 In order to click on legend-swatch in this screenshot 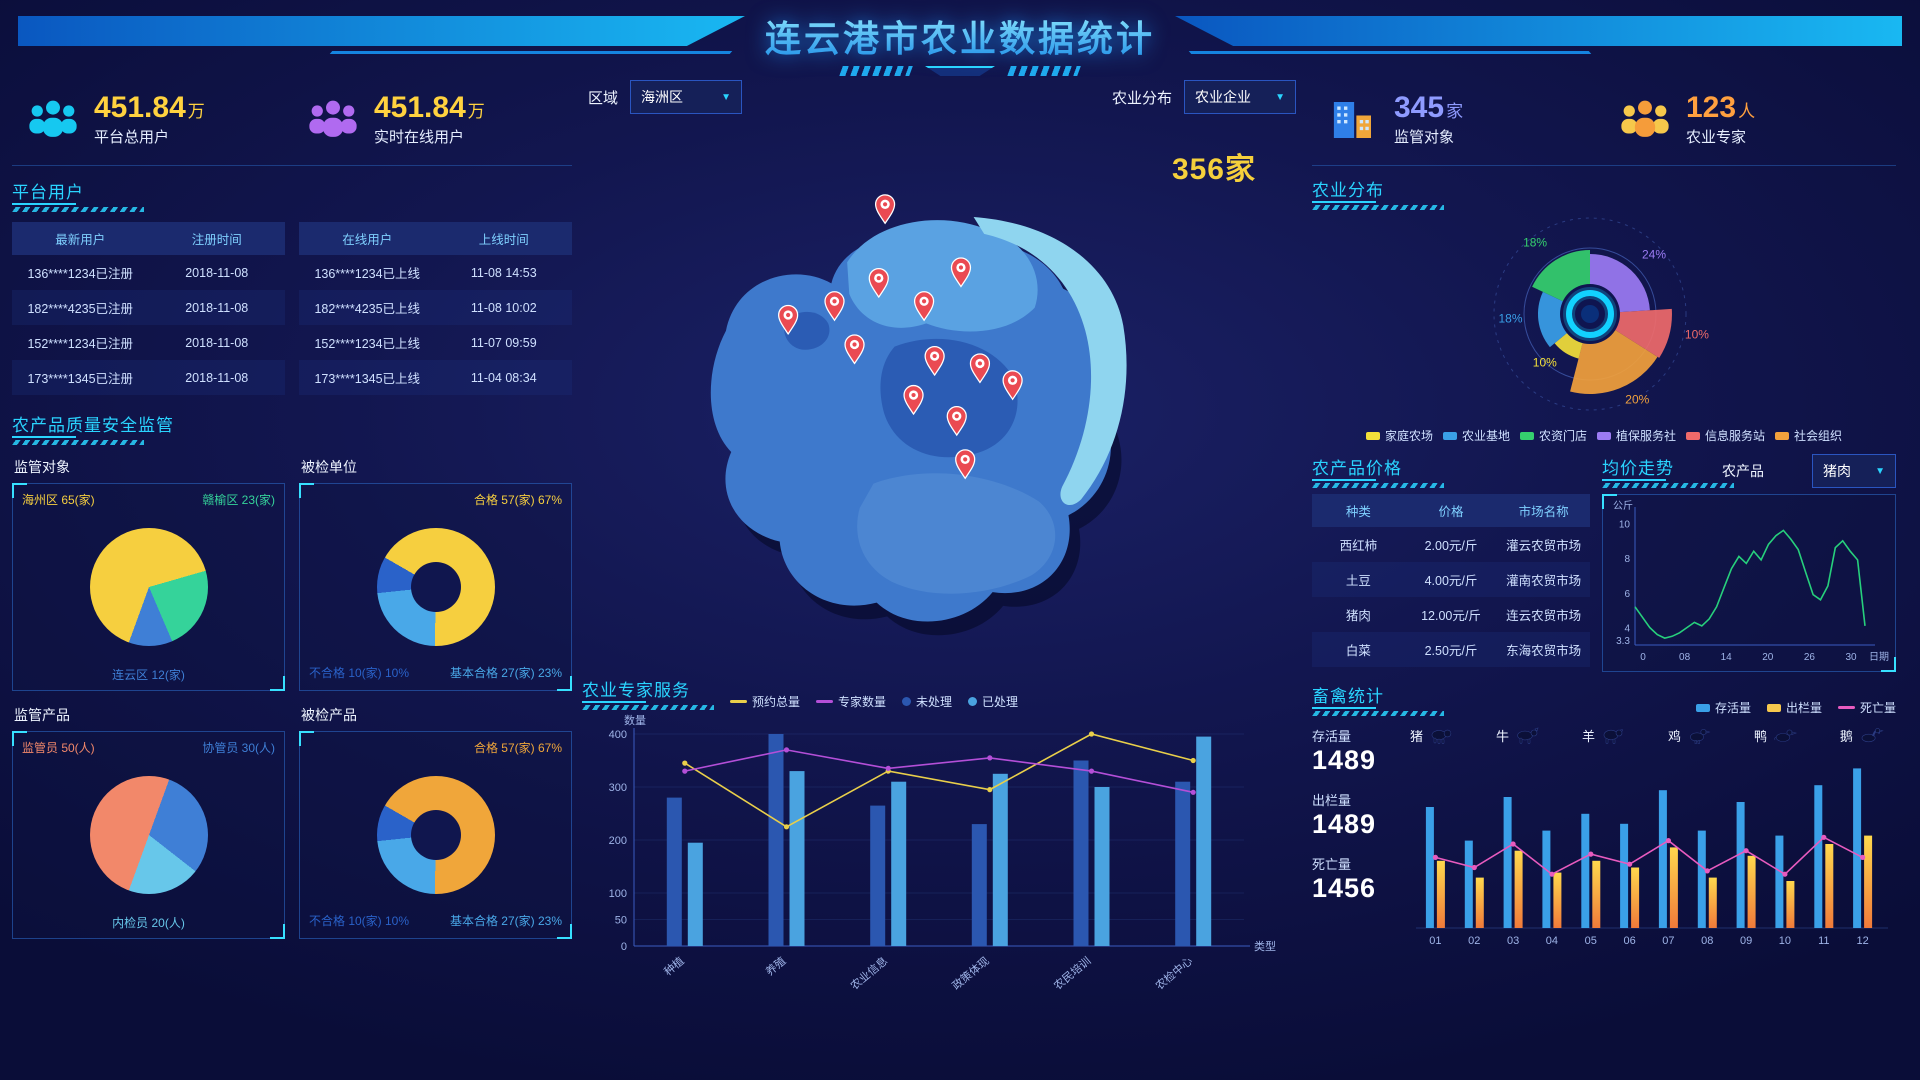, I will do `click(1693, 435)`.